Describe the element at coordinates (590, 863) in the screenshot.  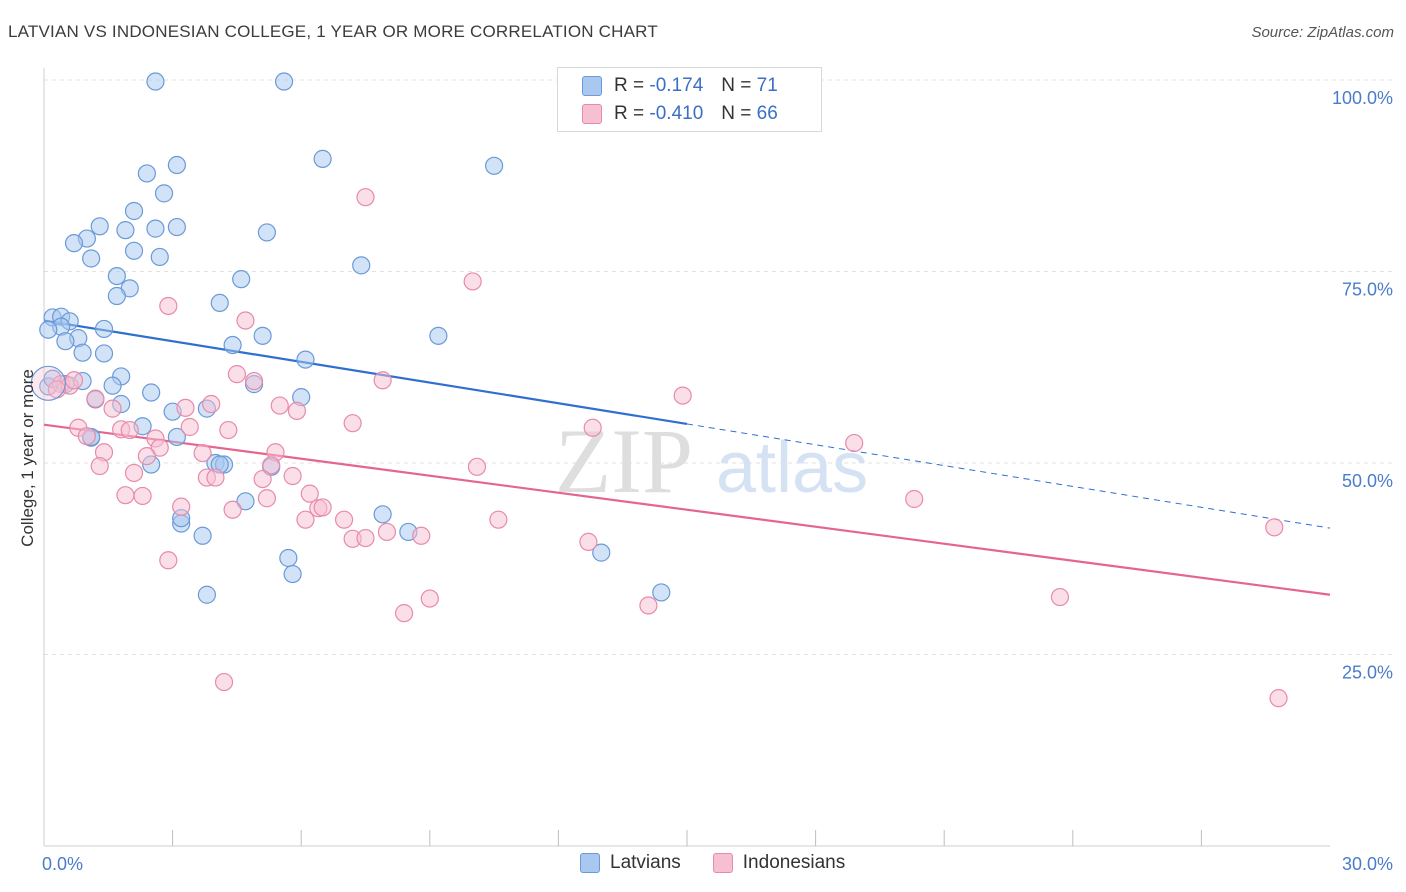
I see `latvian-legend-swatch` at that location.